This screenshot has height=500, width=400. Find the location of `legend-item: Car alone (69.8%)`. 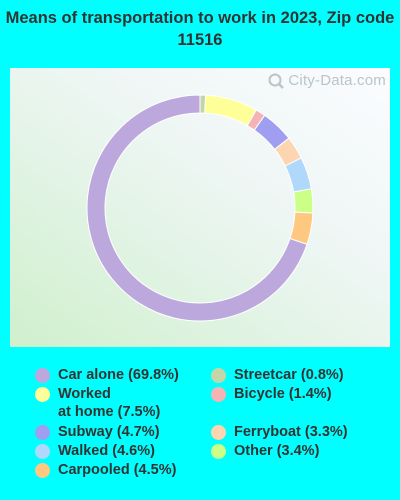

legend-item: Car alone (69.8%) is located at coordinates (107, 375).